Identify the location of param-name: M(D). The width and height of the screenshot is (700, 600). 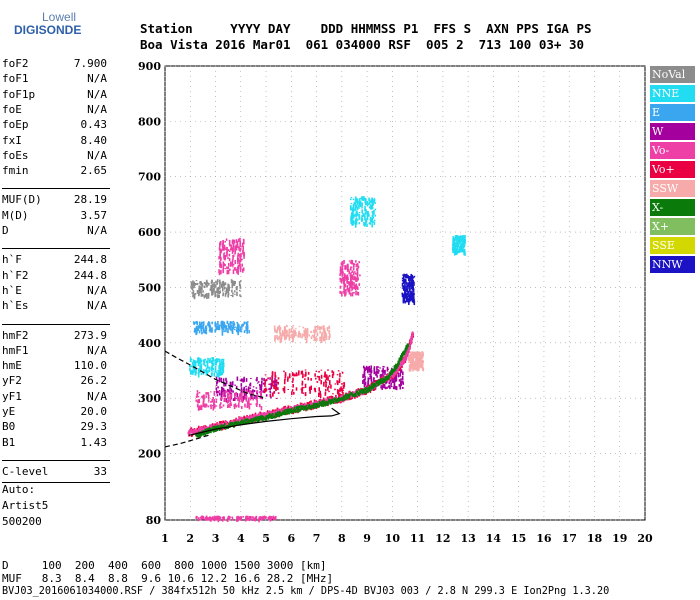
(15, 215).